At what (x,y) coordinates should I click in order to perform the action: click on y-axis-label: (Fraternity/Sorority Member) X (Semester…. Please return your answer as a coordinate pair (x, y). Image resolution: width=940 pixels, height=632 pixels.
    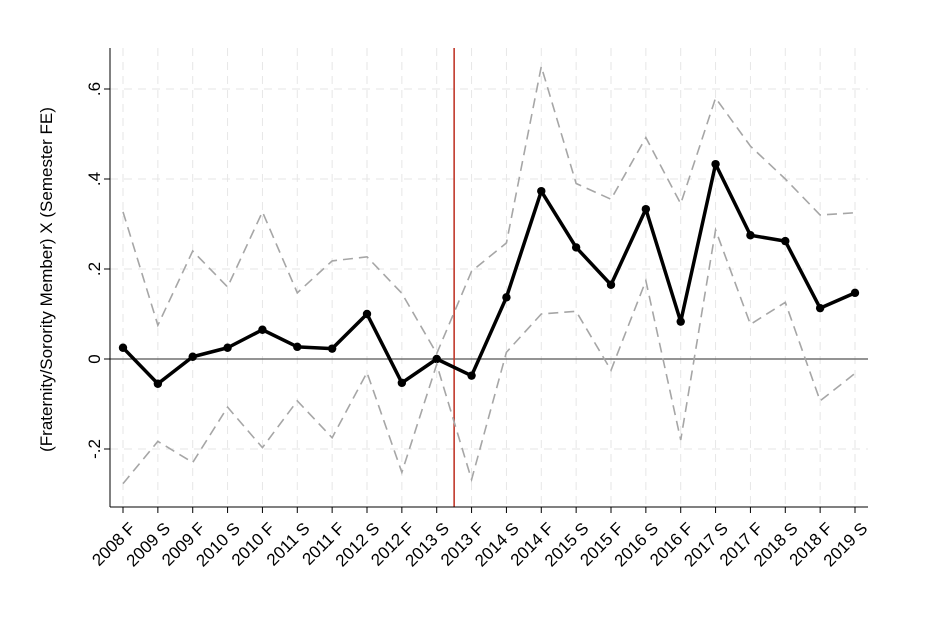
    Looking at the image, I should click on (46, 279).